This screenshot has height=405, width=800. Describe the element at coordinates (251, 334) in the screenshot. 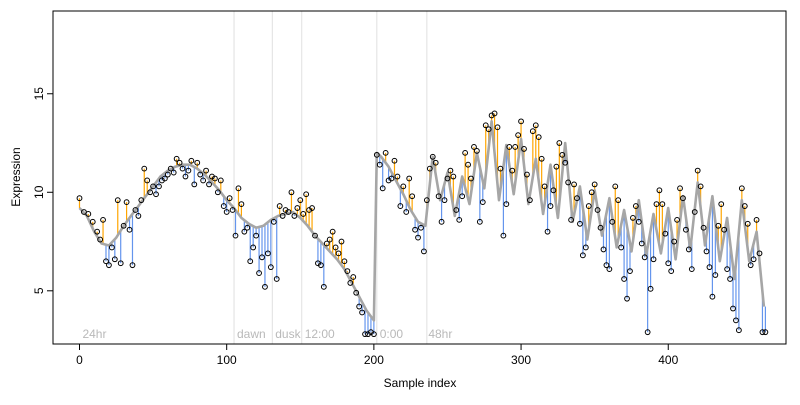

I see `annotation-label: dawn` at that location.